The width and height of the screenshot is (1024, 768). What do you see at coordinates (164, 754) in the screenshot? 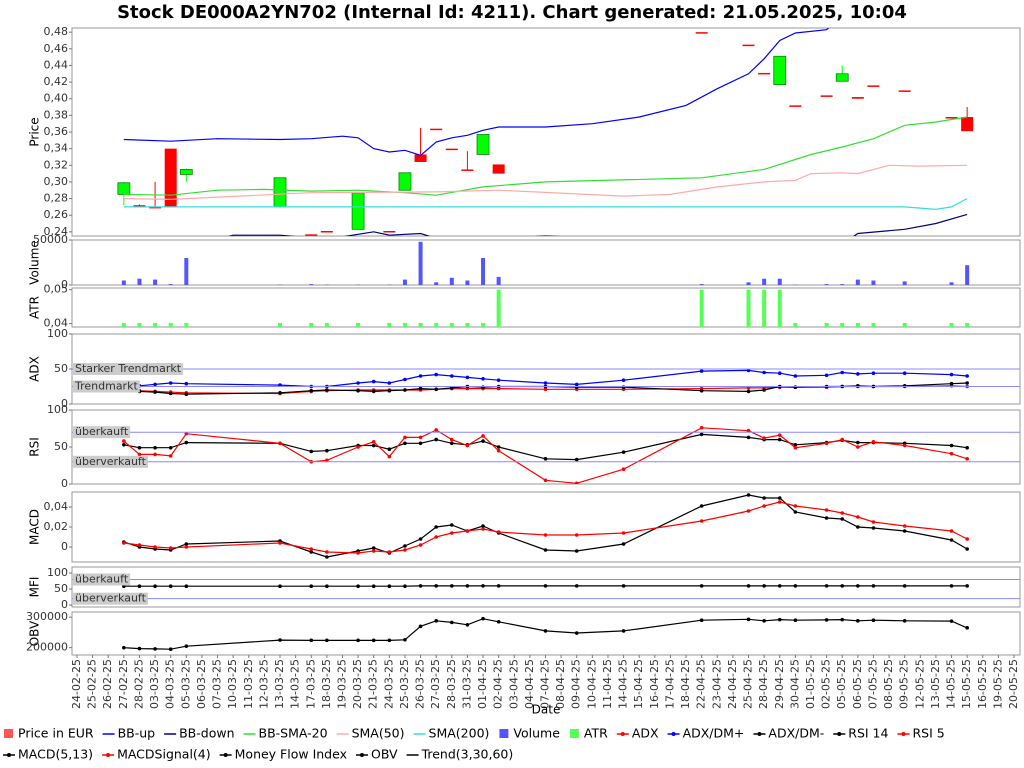
I see `legend-label: MACDSignal(4)` at bounding box center [164, 754].